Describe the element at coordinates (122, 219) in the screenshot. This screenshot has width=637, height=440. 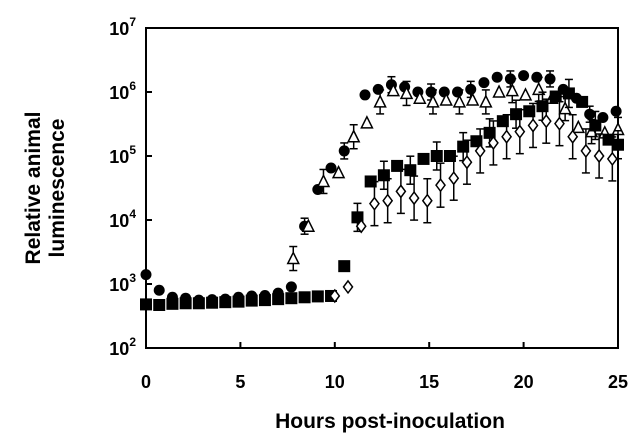
I see `y-tick-label: 10⁴` at that location.